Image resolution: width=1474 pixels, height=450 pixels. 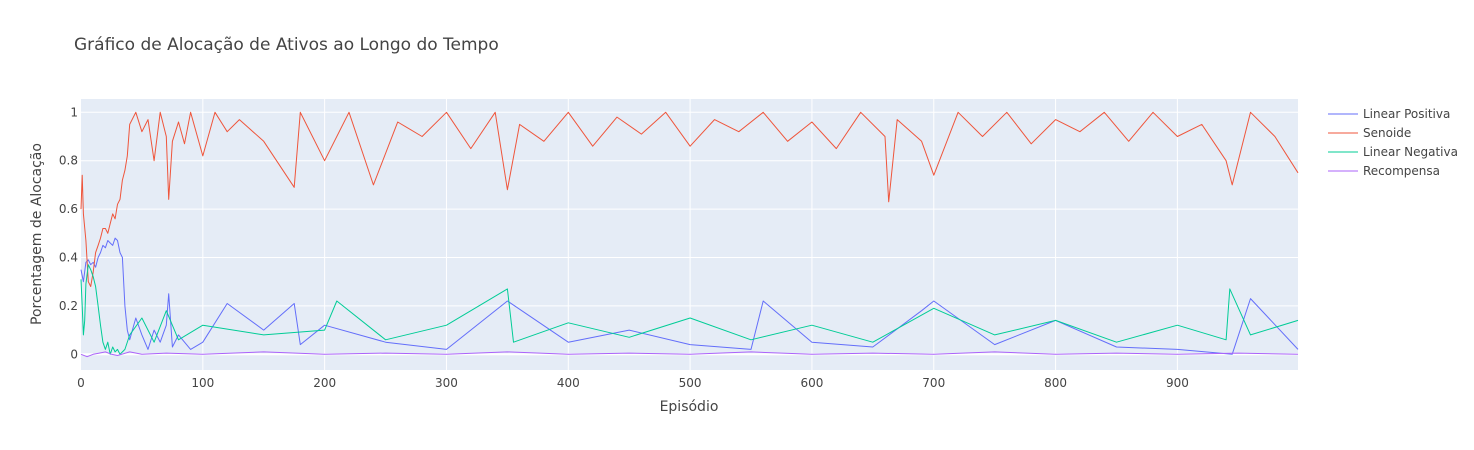 I want to click on legend-item-recompensa: Recompensa, so click(x=1384, y=171).